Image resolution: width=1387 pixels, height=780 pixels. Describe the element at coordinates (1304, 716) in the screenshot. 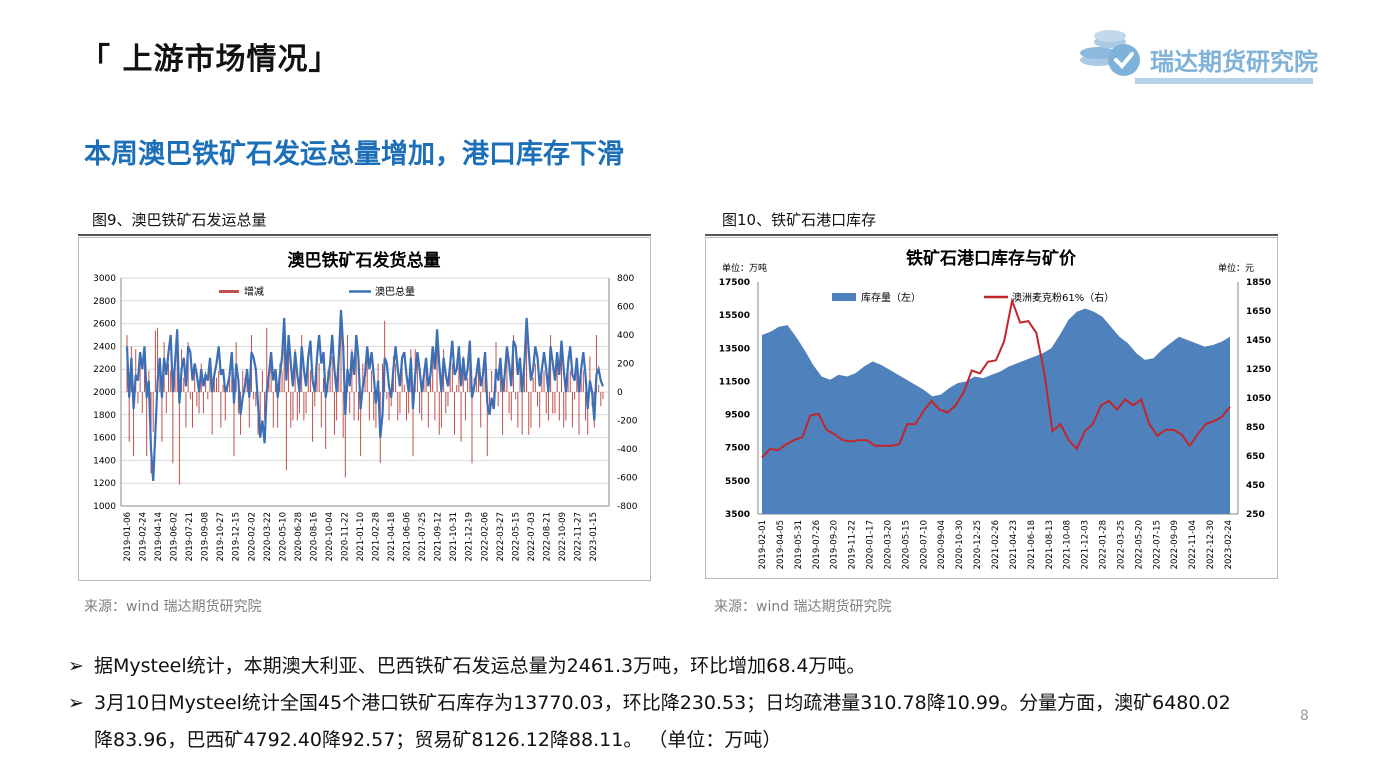

I see `page-number: 8` at that location.